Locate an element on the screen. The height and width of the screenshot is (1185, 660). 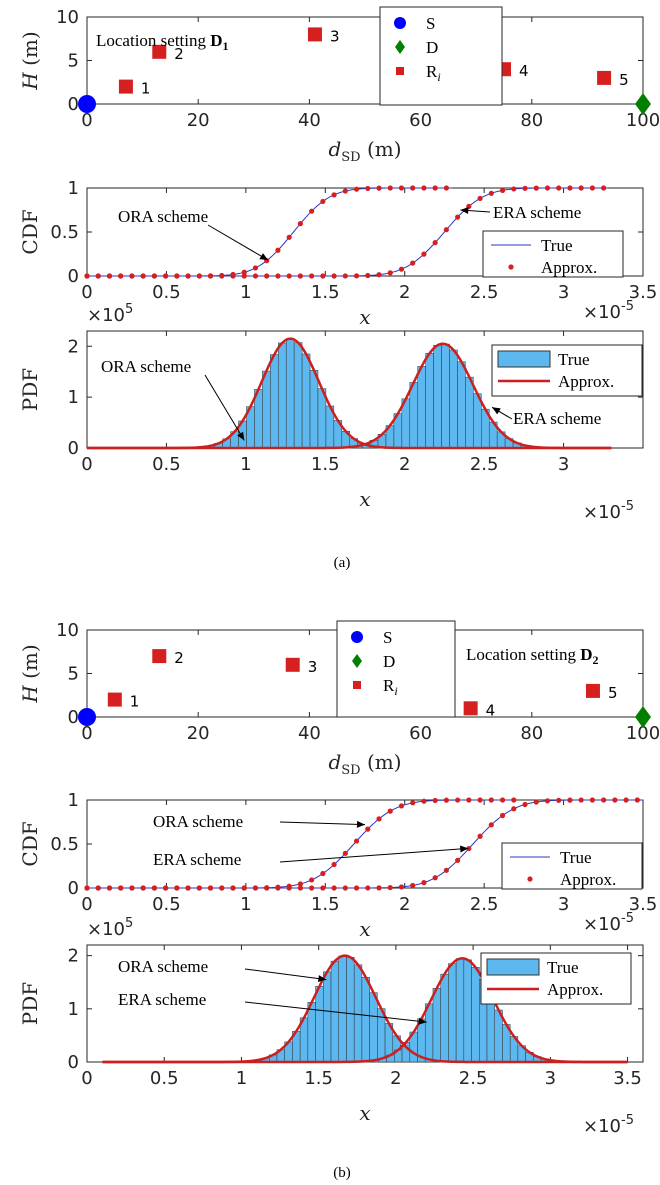
b-cdf-annotation-label-0: ORA scheme is located at coordinates (198, 821).